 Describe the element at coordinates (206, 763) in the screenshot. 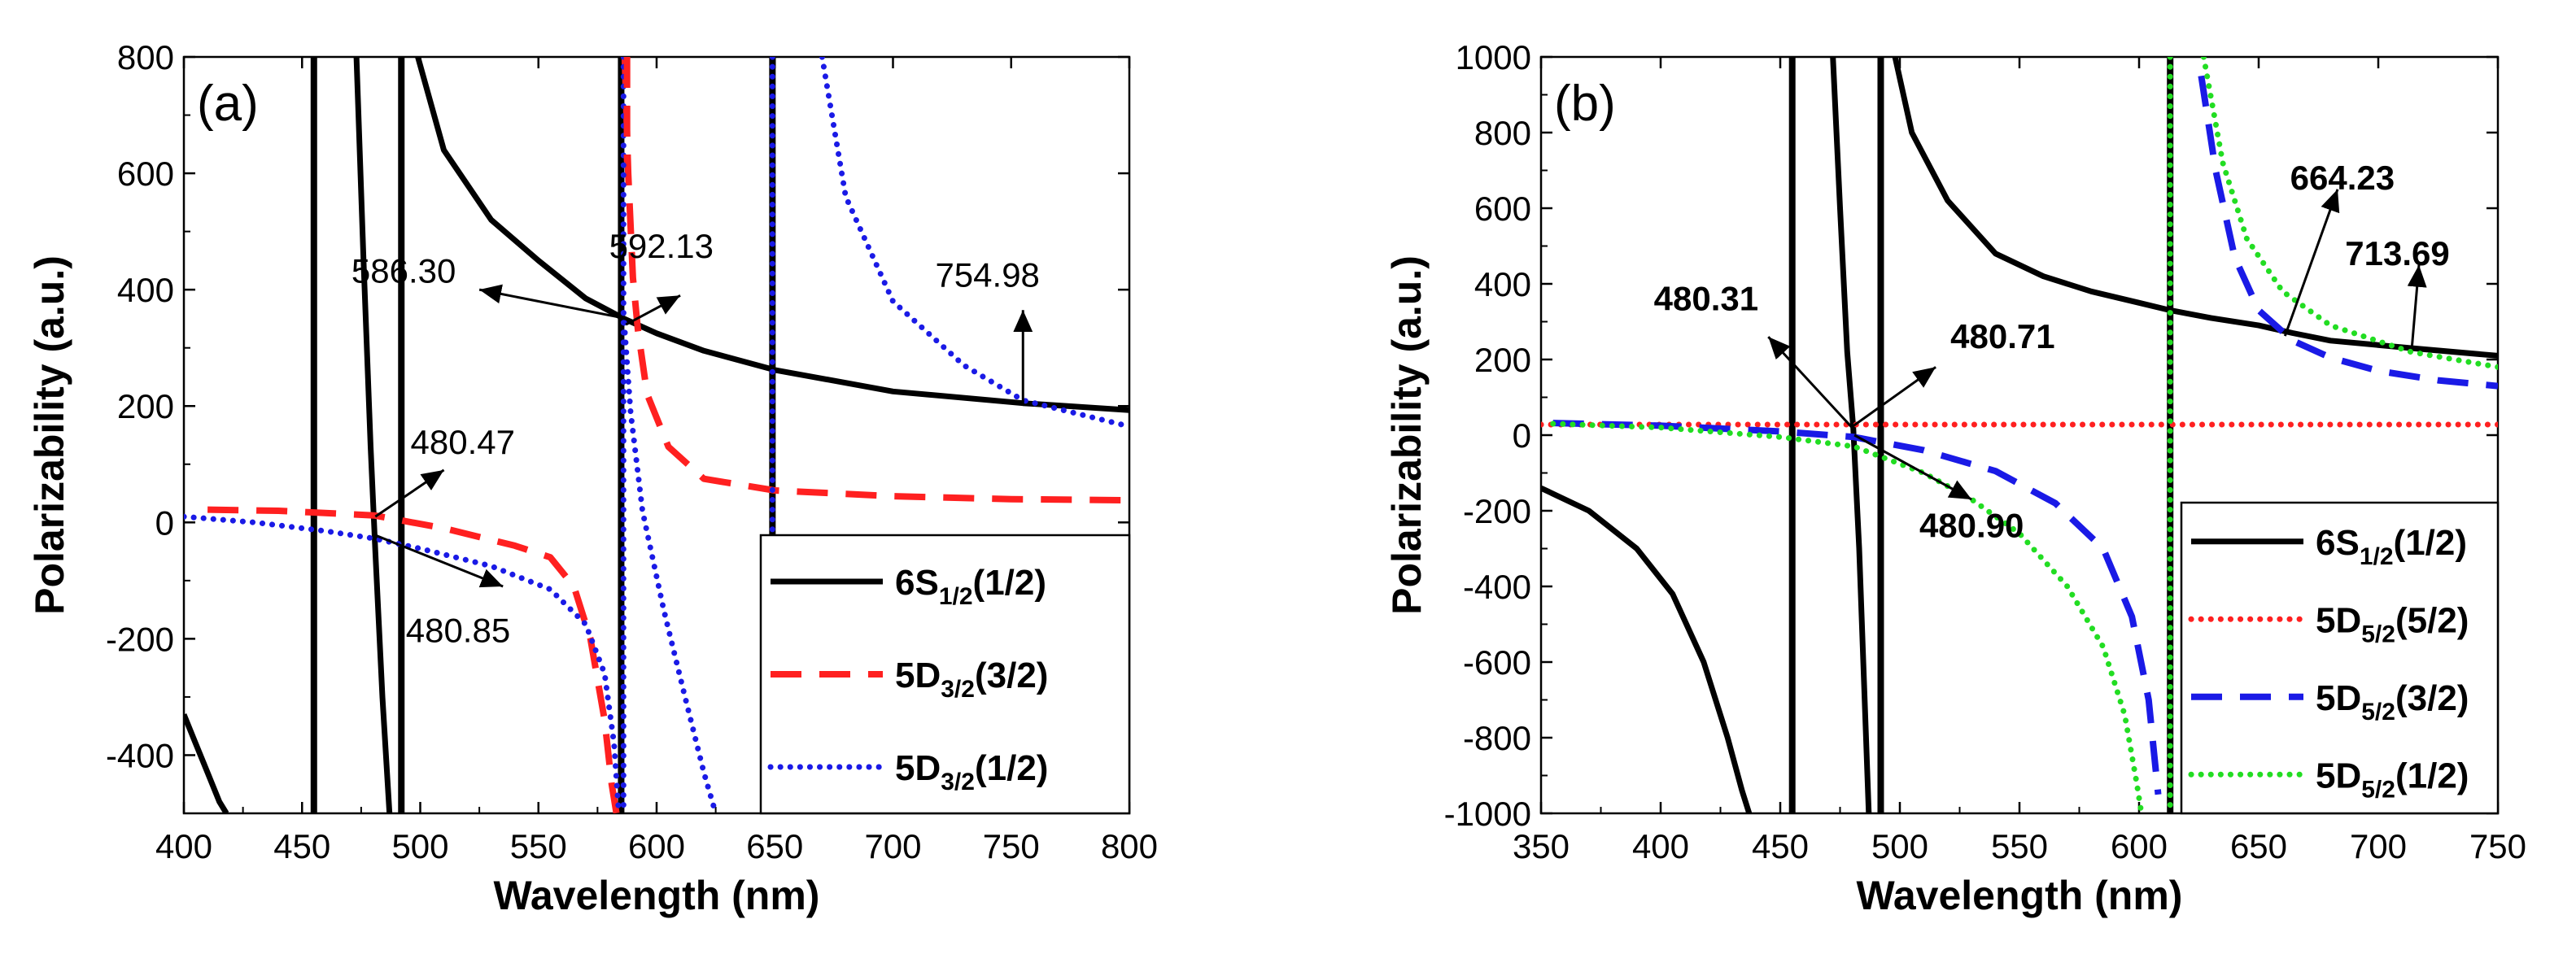

I see `chart-a-series-0-line` at that location.